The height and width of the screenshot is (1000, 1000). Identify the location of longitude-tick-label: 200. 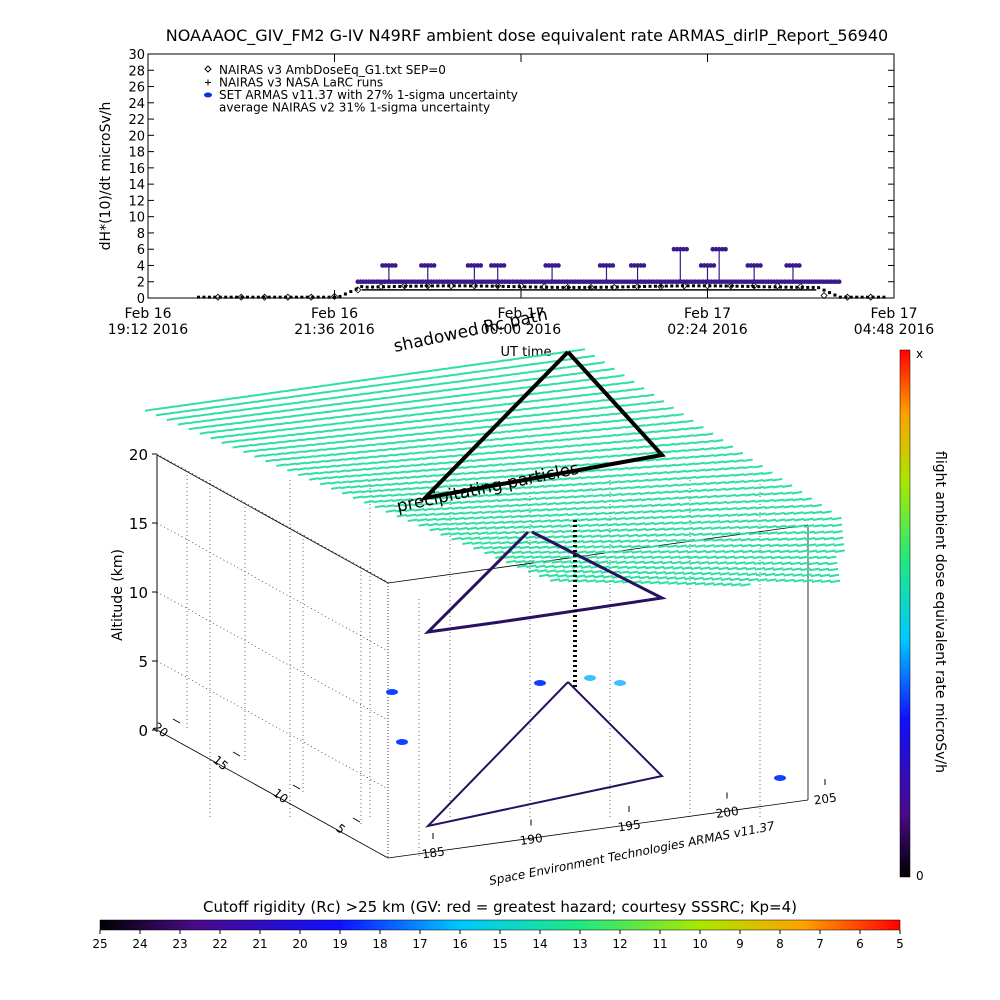
(727, 812).